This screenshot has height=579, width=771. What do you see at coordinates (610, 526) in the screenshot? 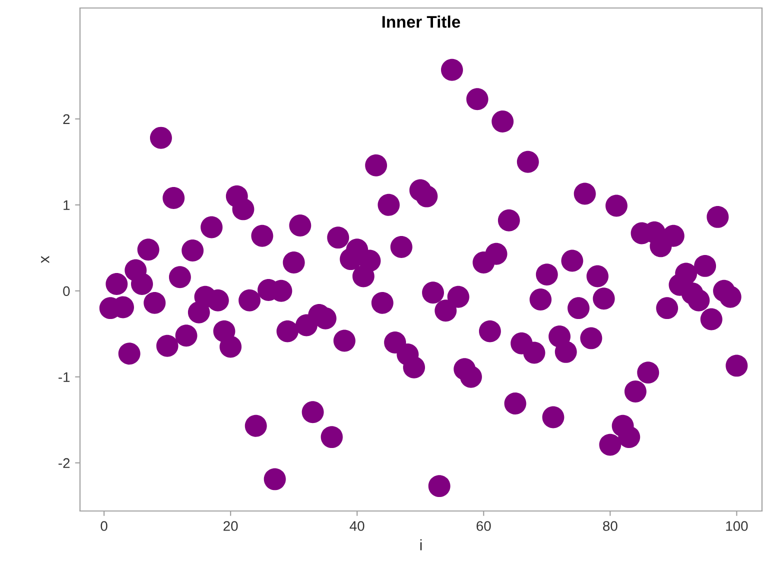
I see `x-tick-label: 80` at bounding box center [610, 526].